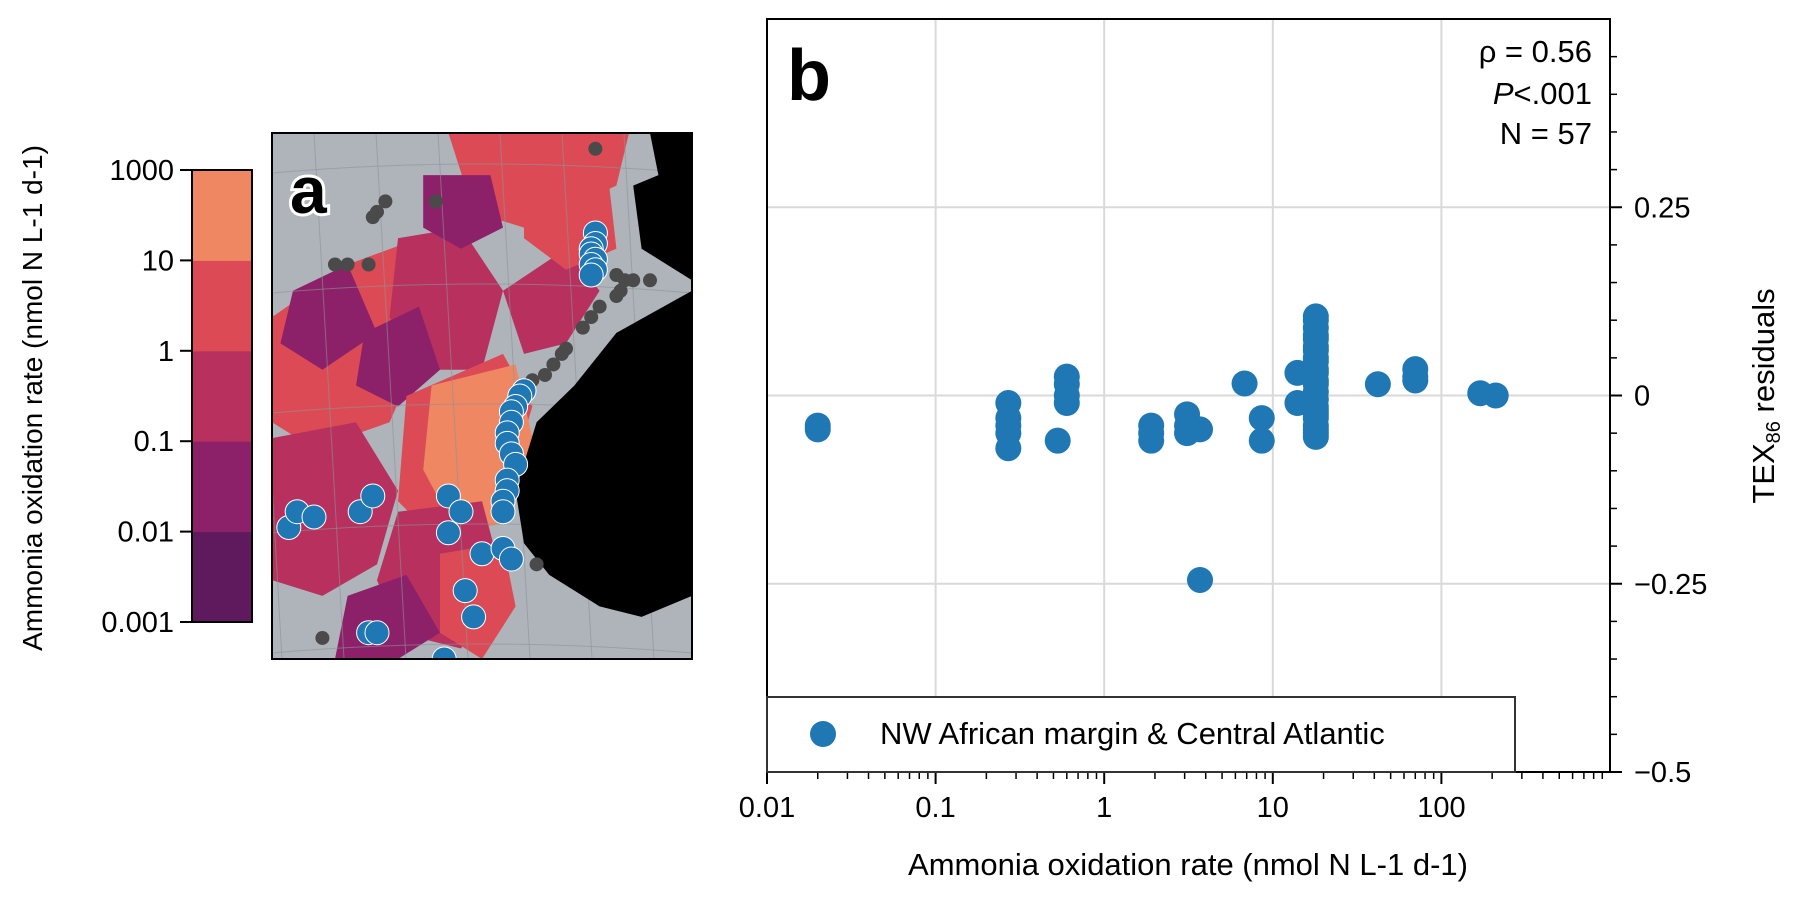 This screenshot has width=1800, height=900. What do you see at coordinates (1188, 864) in the screenshot?
I see `x-axis-label: Ammonia oxidation rate (nmol N L-1 d-1)` at bounding box center [1188, 864].